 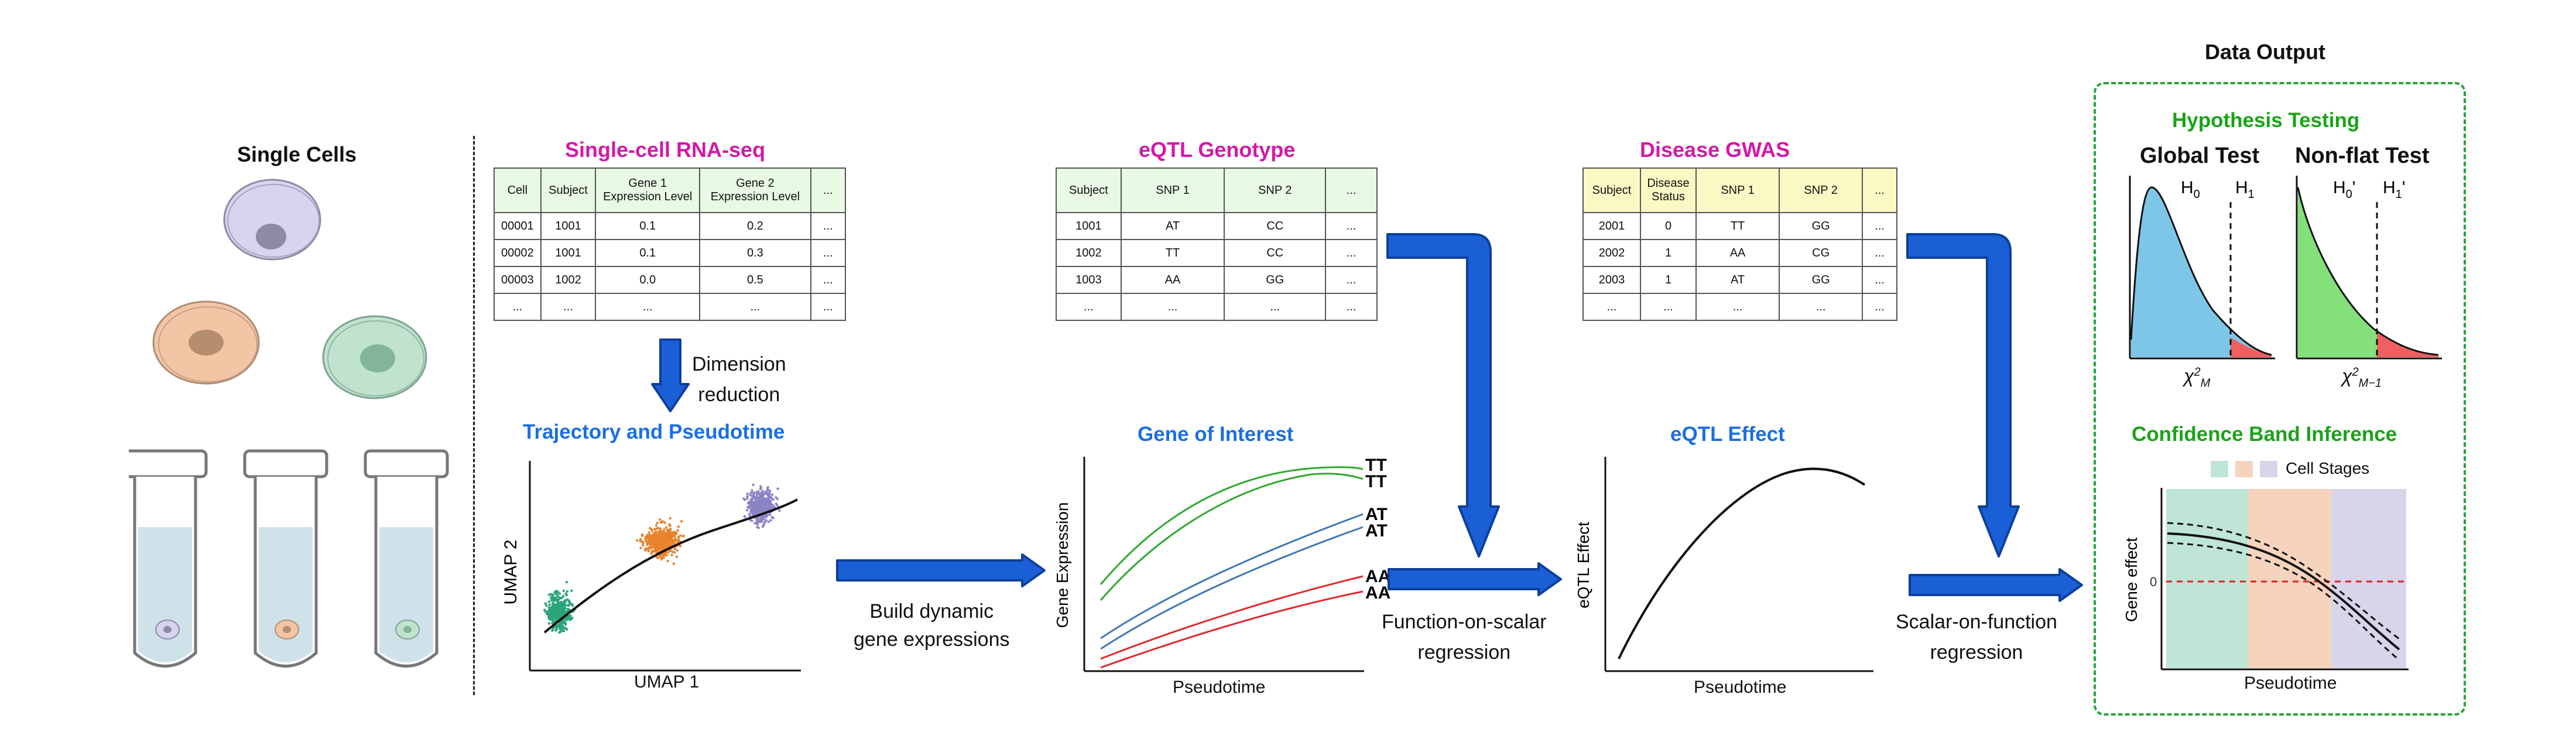 I want to click on table-header-cell: Disease Status, so click(x=1668, y=190).